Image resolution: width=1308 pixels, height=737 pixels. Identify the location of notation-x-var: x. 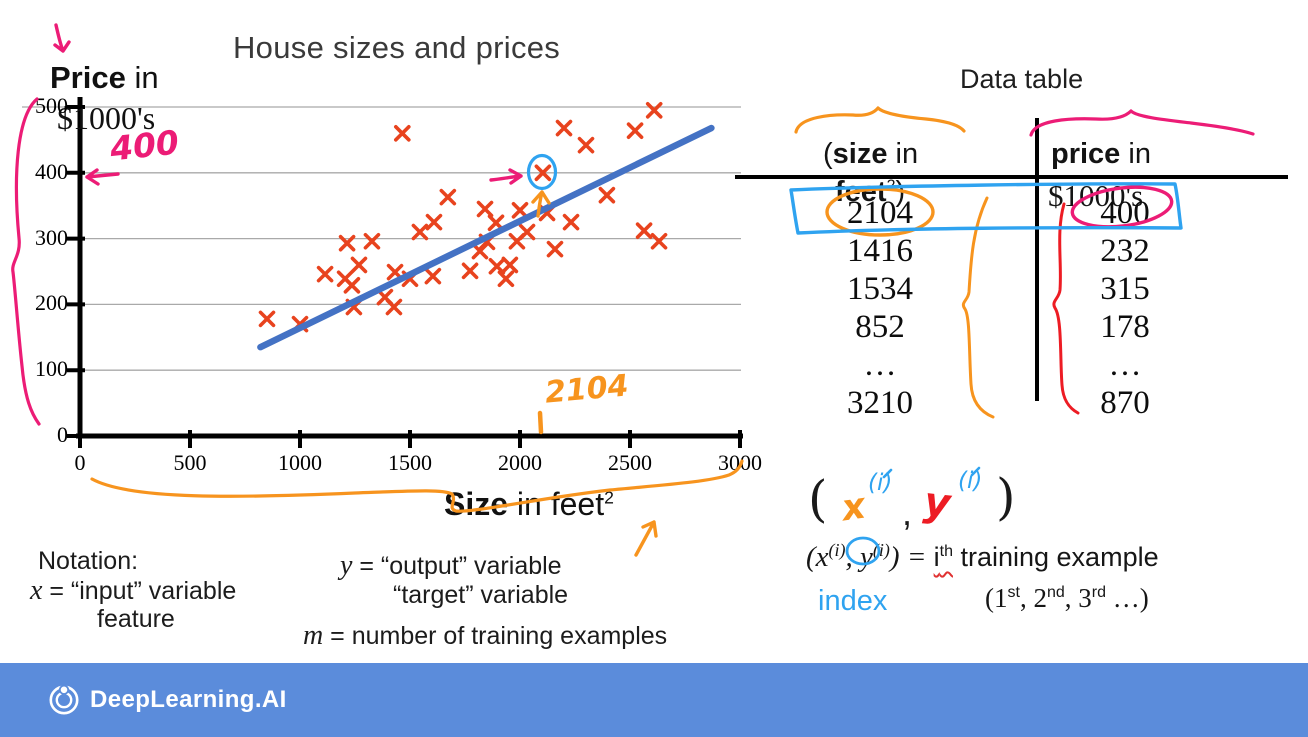
(36, 590).